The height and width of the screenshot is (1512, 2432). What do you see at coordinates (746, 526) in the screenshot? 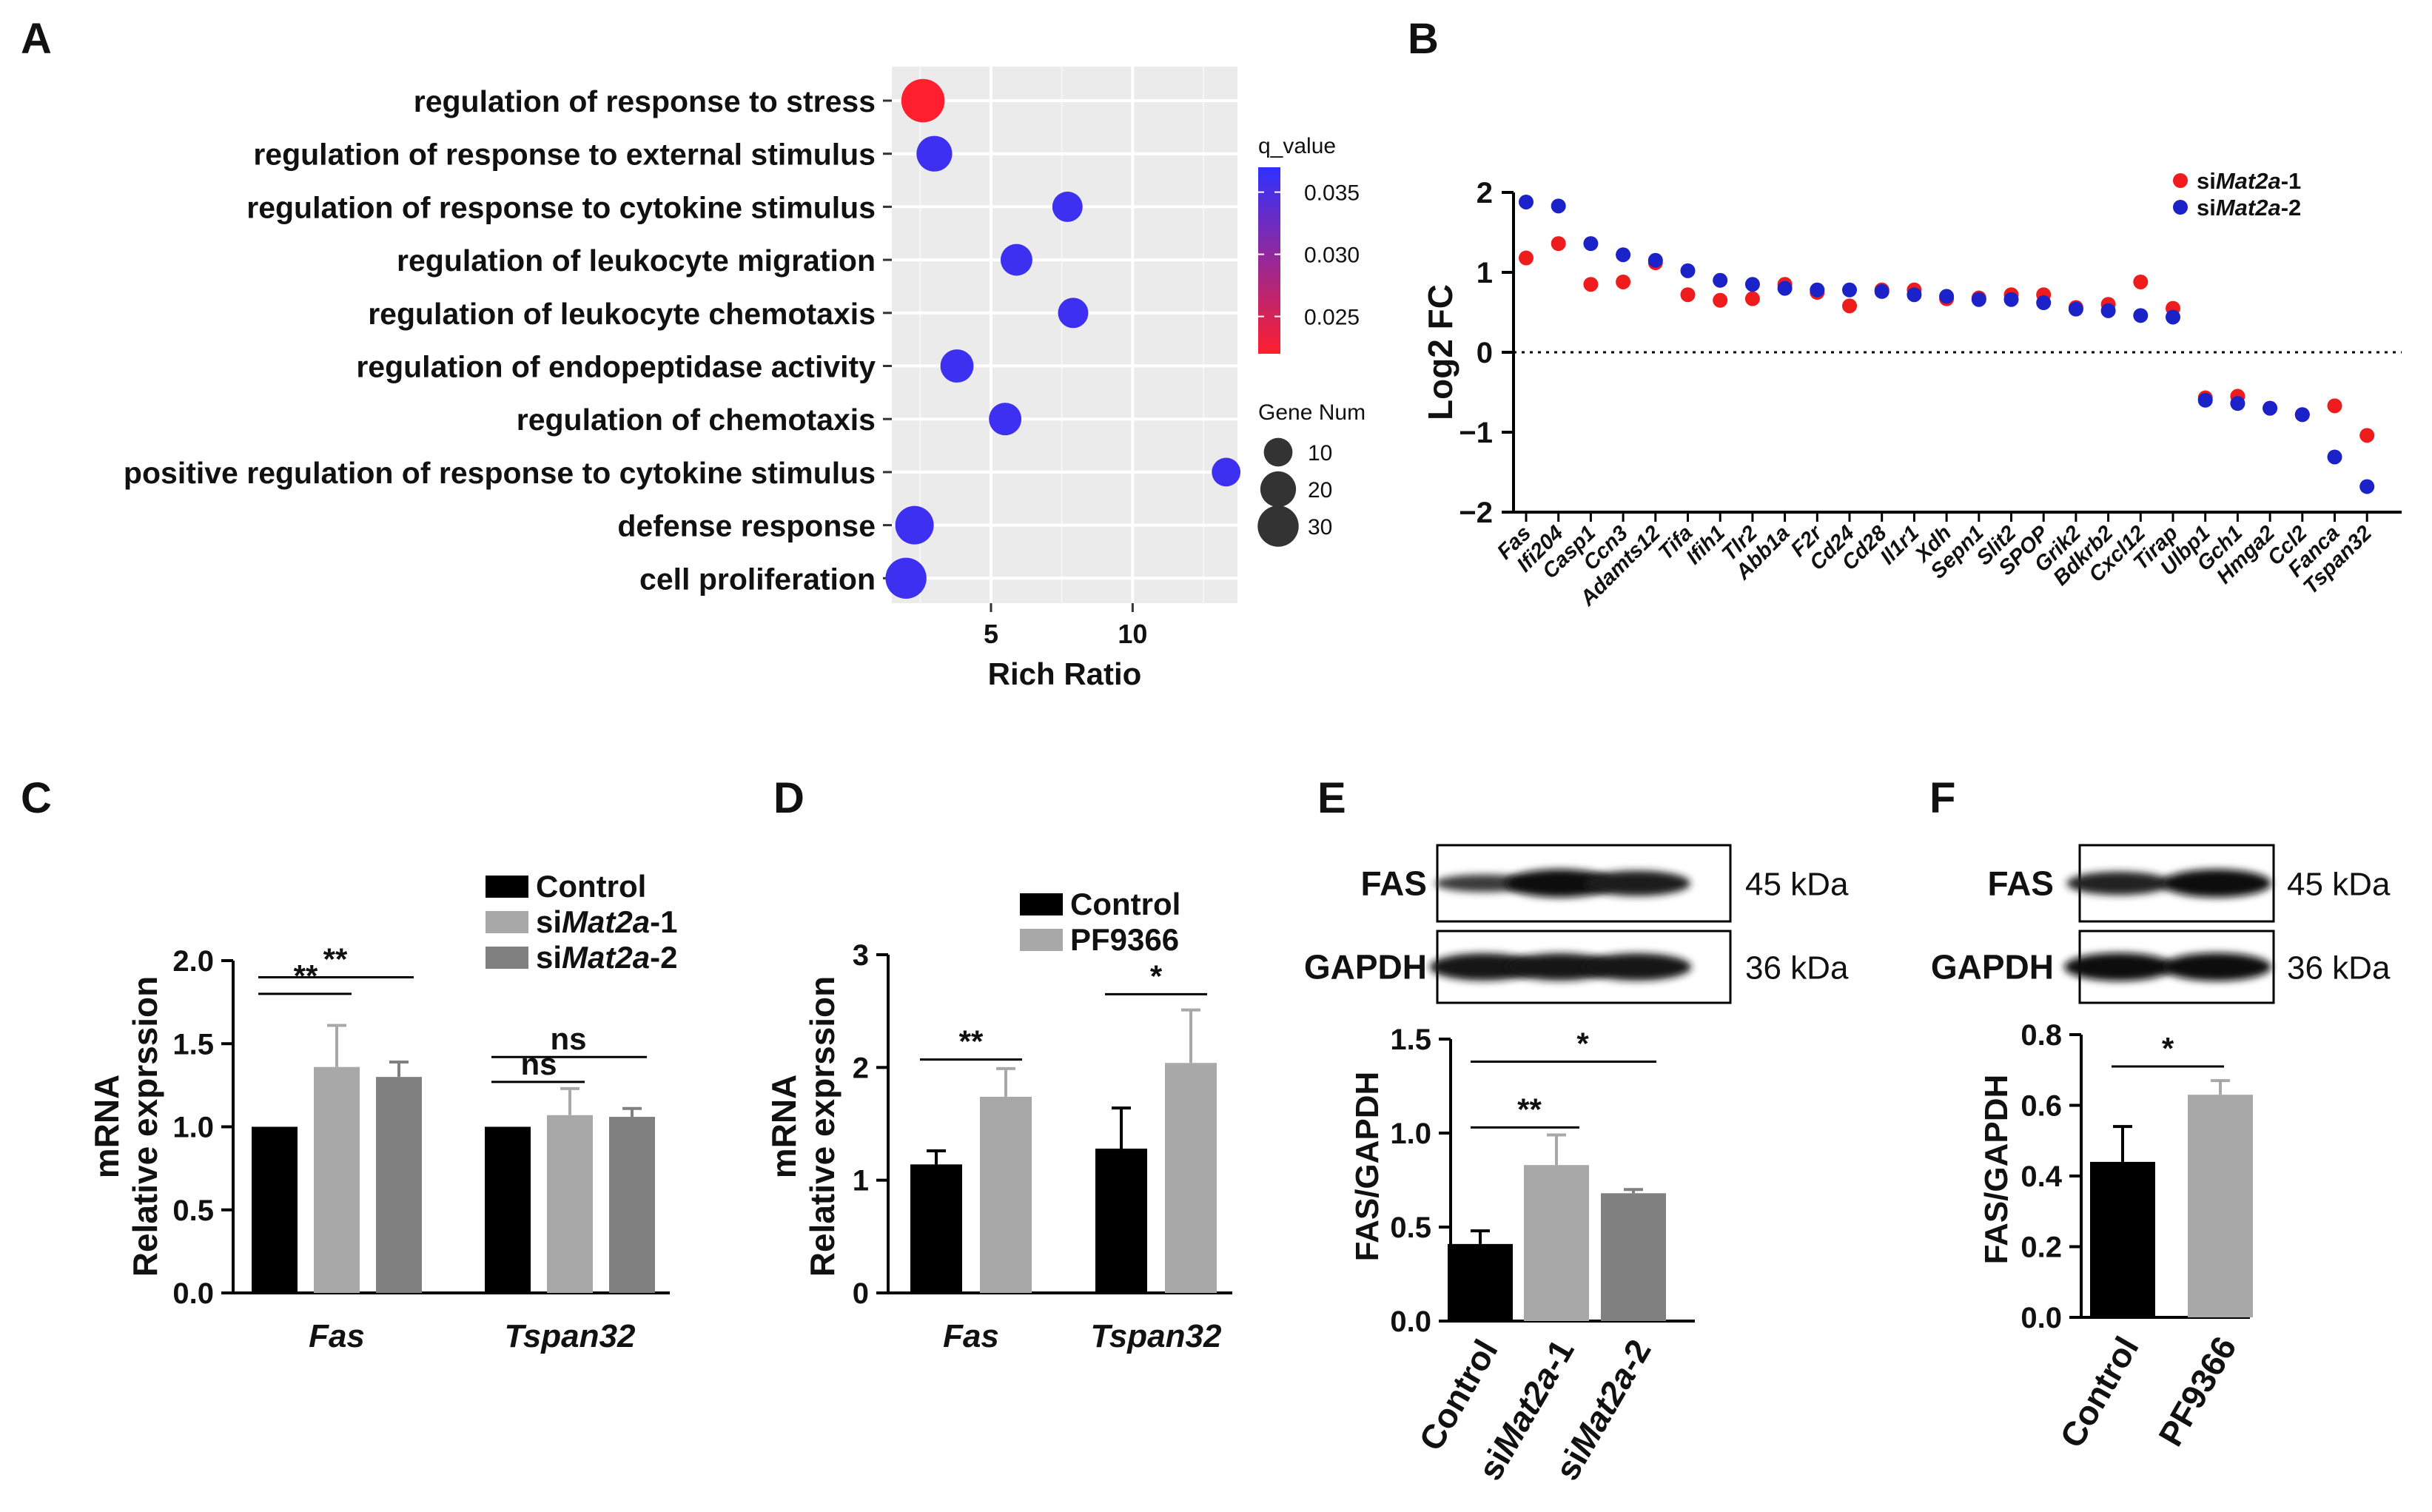
I see `y-tick-label: defense response` at bounding box center [746, 526].